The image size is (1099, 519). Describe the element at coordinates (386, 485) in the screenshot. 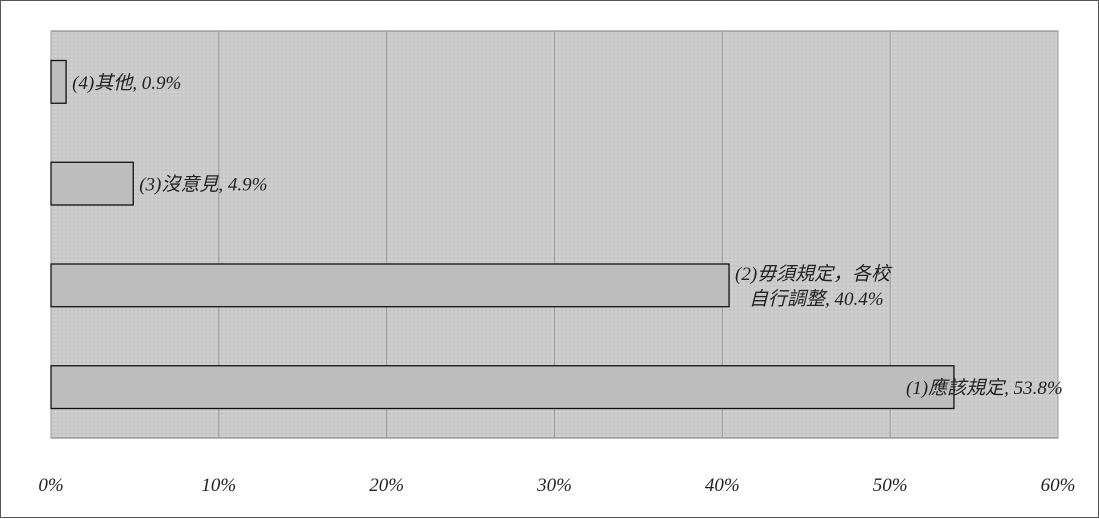

I see `x-tick-label: 20%` at that location.